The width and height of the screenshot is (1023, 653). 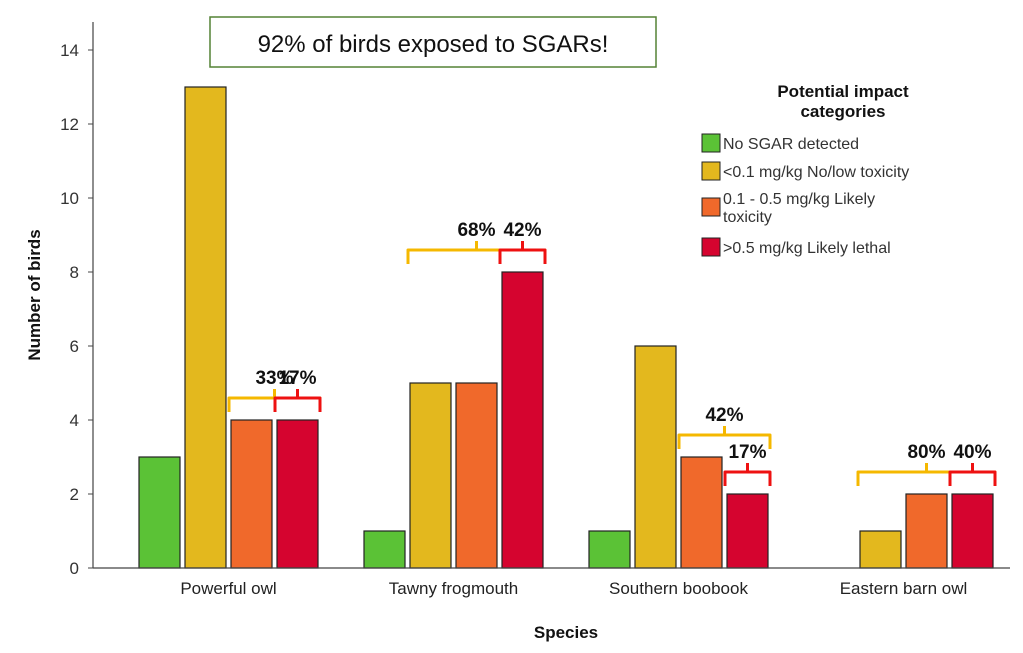 I want to click on x-axis-title: Species, so click(x=566, y=632).